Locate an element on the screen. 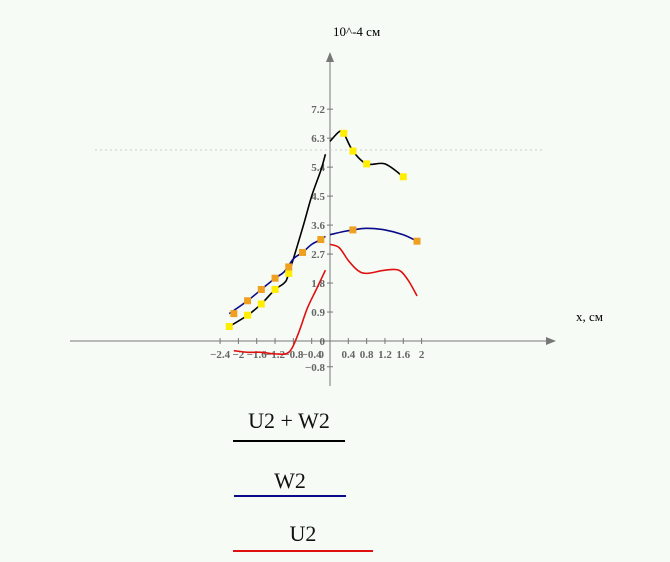 The image size is (670, 562). y-tick-label: 2.7 is located at coordinates (318, 255).